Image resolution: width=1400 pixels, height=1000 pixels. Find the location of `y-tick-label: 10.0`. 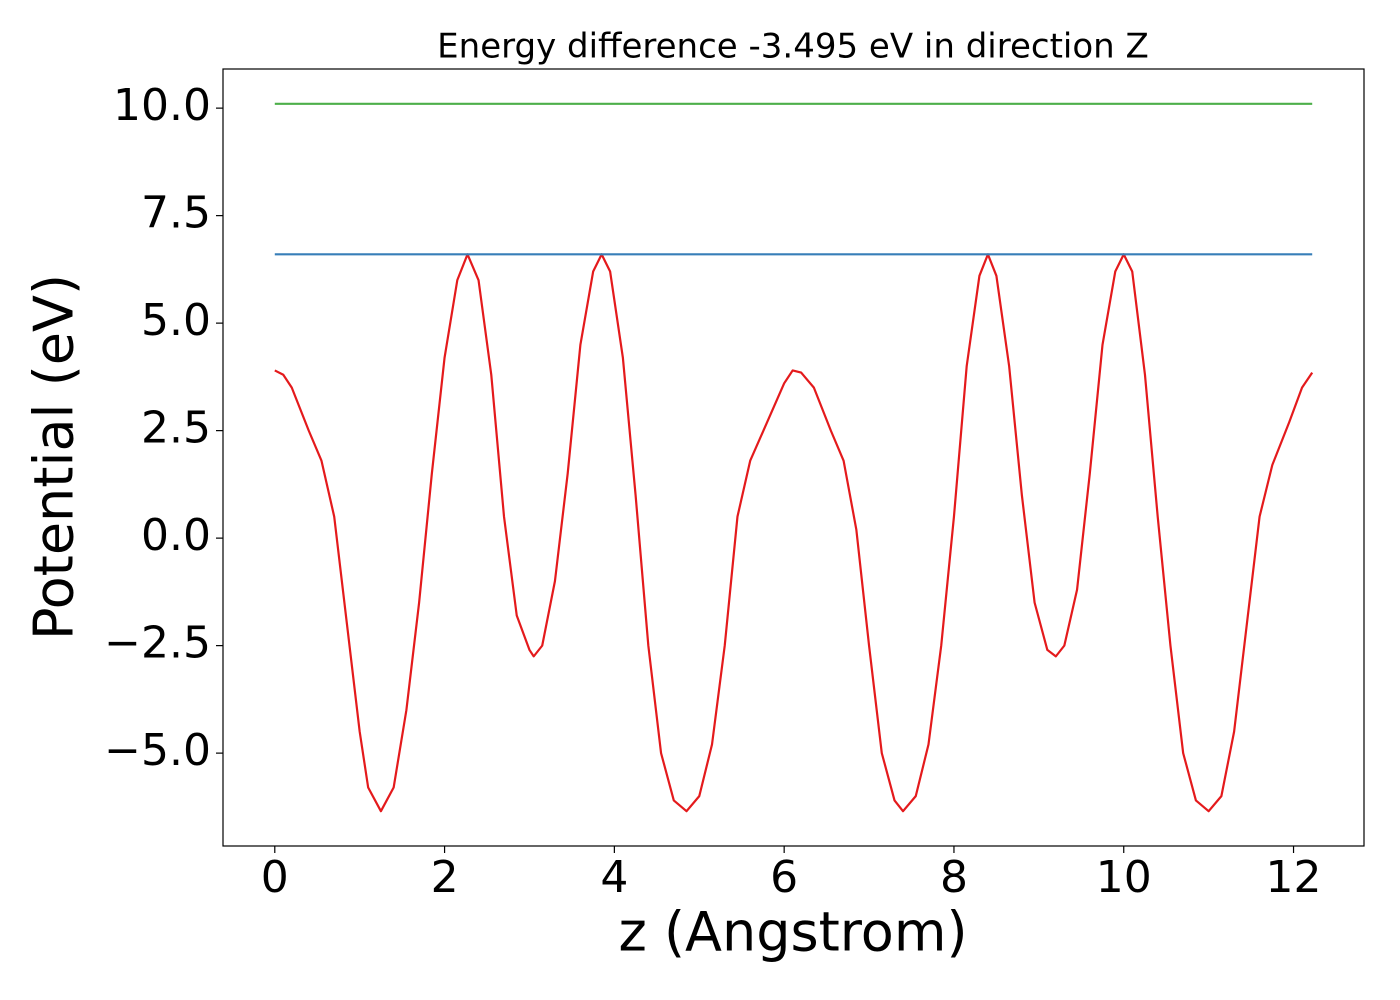

y-tick-label: 10.0 is located at coordinates (162, 105).